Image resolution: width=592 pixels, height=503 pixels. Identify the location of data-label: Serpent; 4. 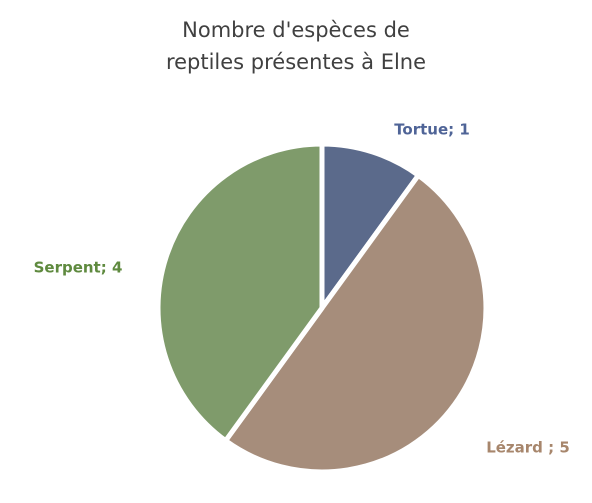
(78, 268).